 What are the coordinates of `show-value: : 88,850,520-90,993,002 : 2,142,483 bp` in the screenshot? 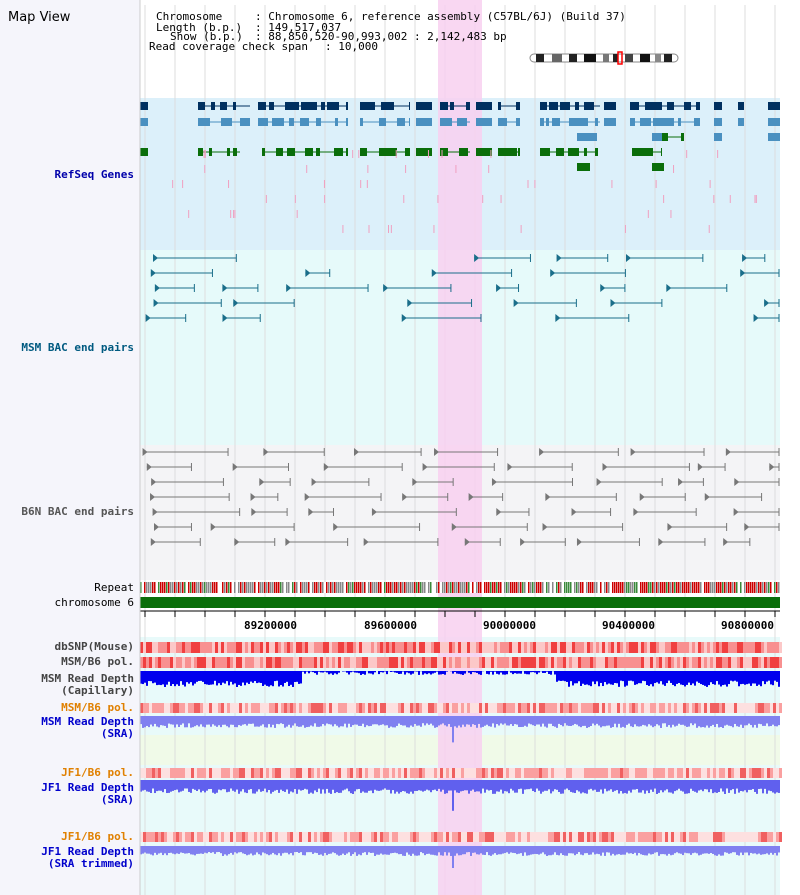 It's located at (381, 36).